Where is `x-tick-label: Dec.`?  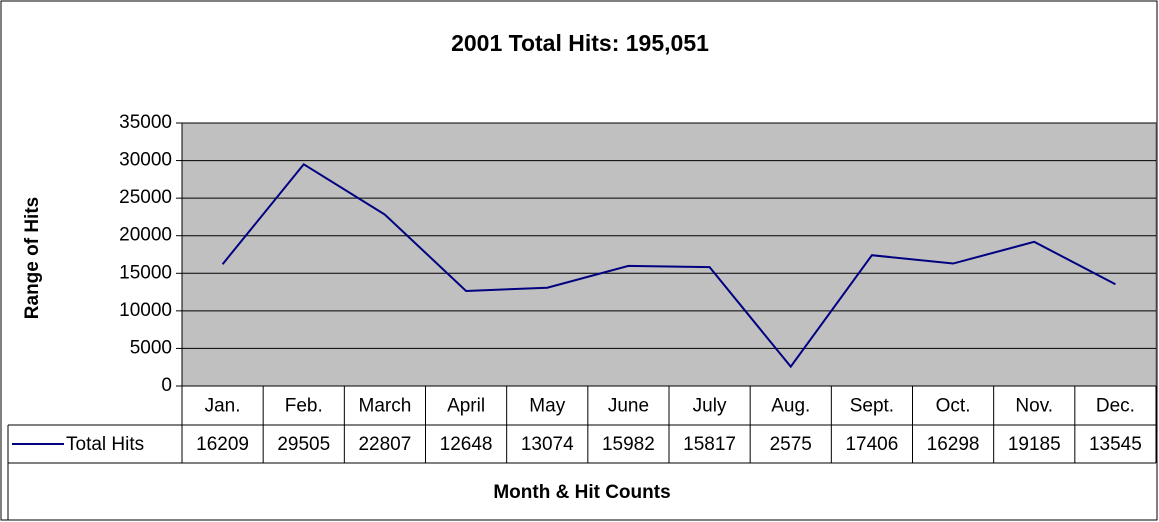
x-tick-label: Dec. is located at coordinates (1115, 406).